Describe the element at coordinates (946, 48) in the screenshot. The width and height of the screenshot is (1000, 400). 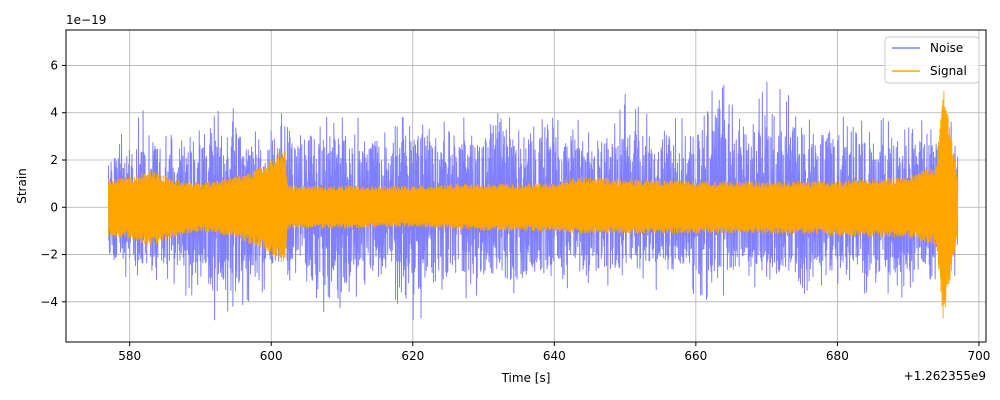
I see `legend-noise-label: Noise` at that location.